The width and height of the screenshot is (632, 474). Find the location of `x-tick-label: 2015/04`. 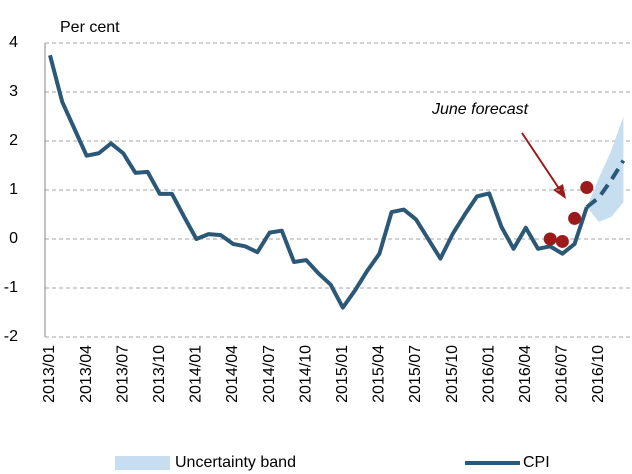

x-tick-label: 2015/04 is located at coordinates (379, 374).